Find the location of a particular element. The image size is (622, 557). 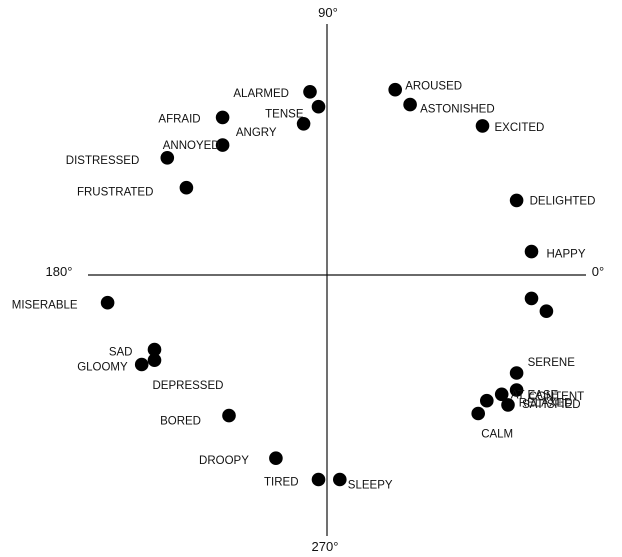

point-annoyed is located at coordinates (222, 145).